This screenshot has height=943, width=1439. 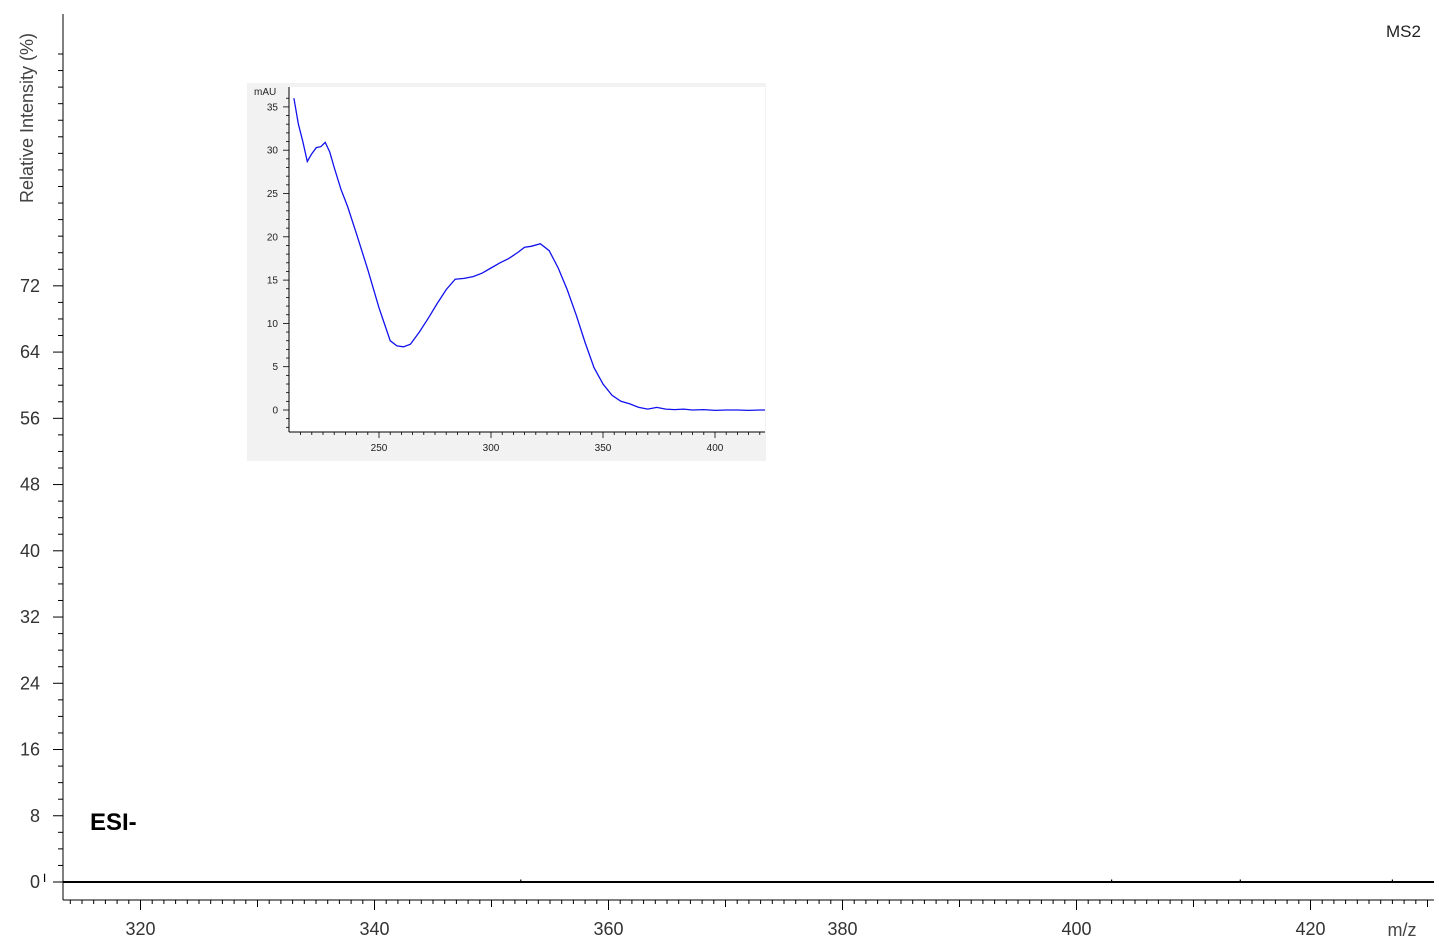 I want to click on x-tick-label: 340, so click(x=374, y=929).